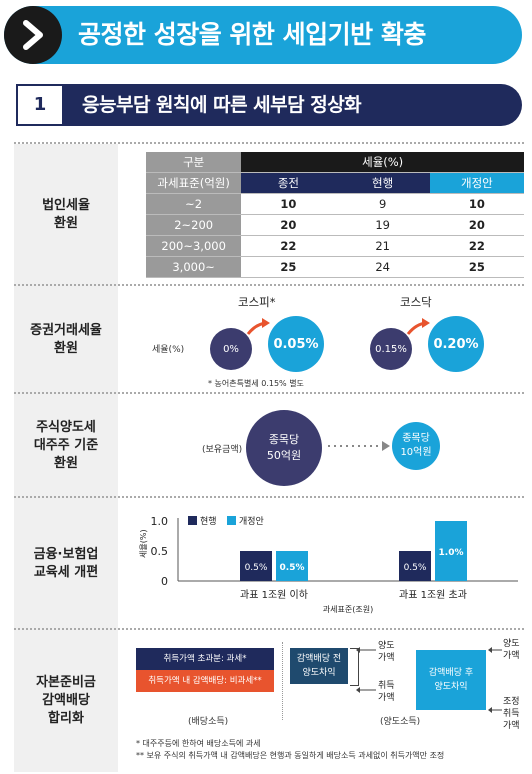 This screenshot has height=774, width=532. I want to click on label-line: 자본준비금, so click(66, 682).